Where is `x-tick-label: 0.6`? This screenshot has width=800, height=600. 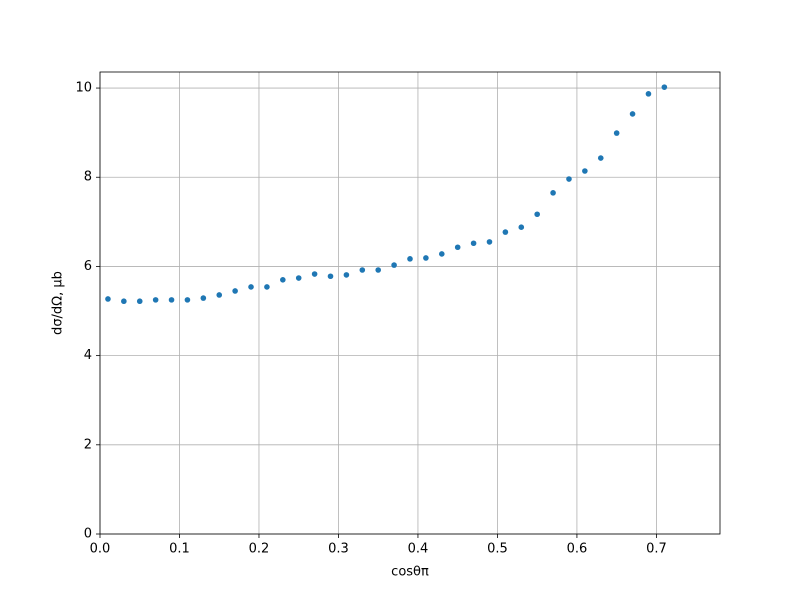
x-tick-label: 0.6 is located at coordinates (577, 549).